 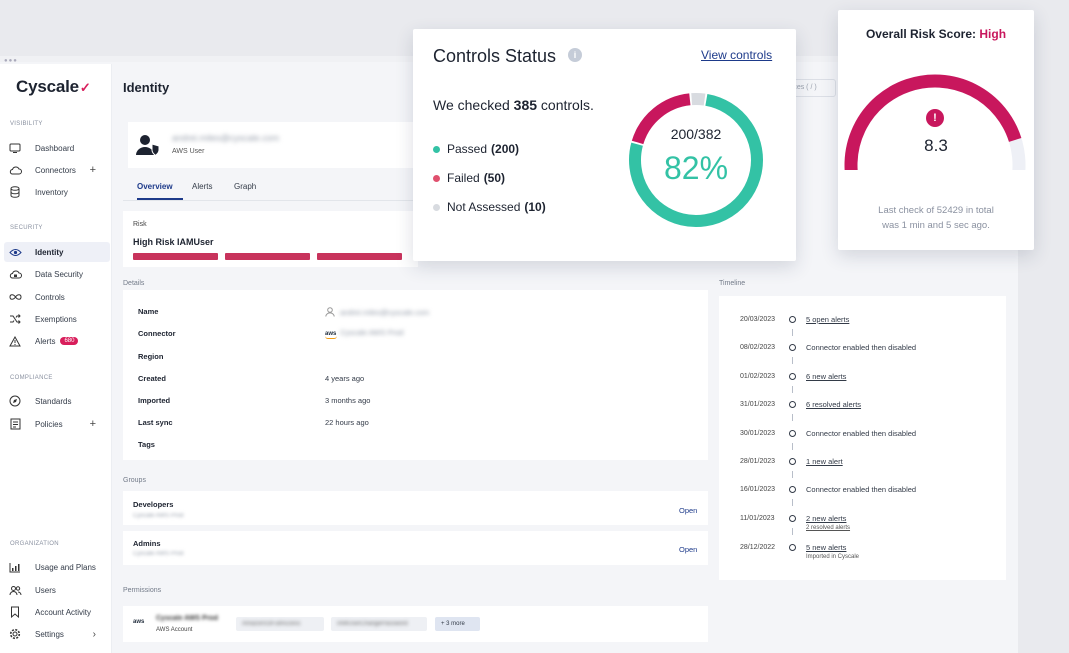 What do you see at coordinates (173, 242) in the screenshot?
I see `risk-value: High Risk IAMUser` at bounding box center [173, 242].